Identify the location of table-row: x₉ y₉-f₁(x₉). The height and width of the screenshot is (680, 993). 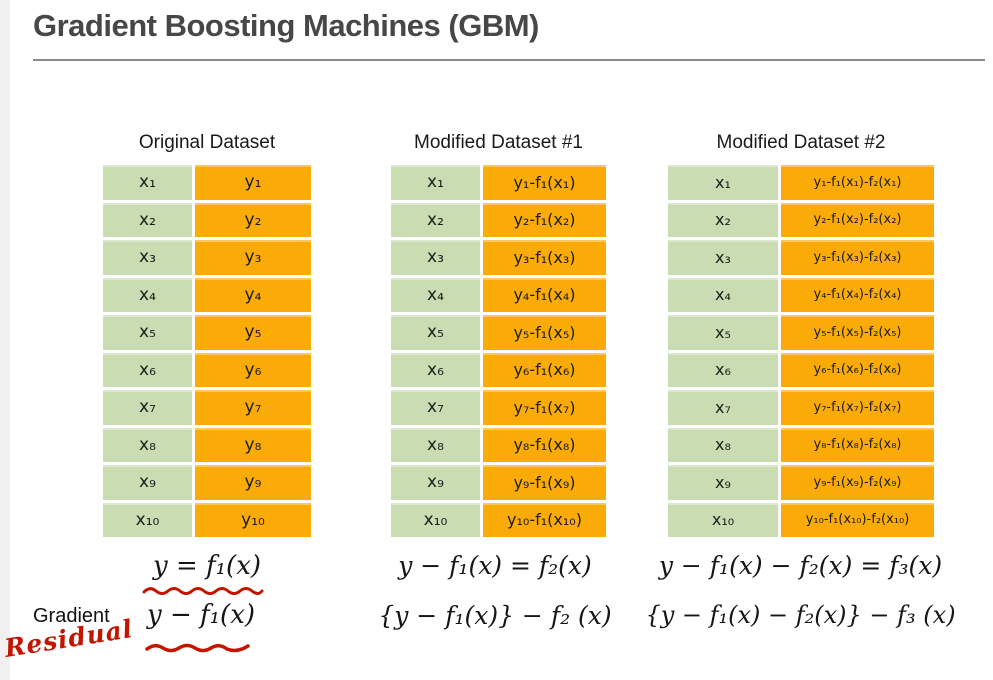
(498, 482).